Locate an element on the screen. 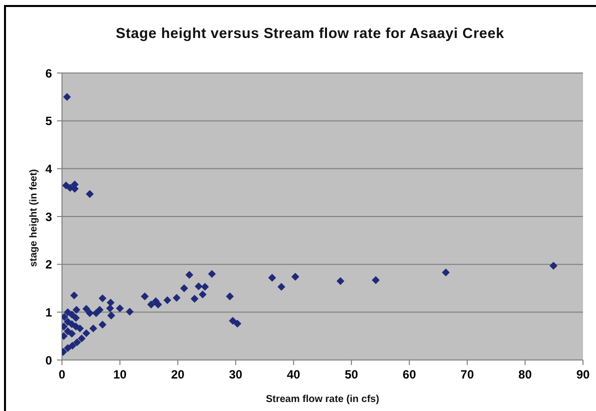  y-tick-label: 0 is located at coordinates (48, 360).